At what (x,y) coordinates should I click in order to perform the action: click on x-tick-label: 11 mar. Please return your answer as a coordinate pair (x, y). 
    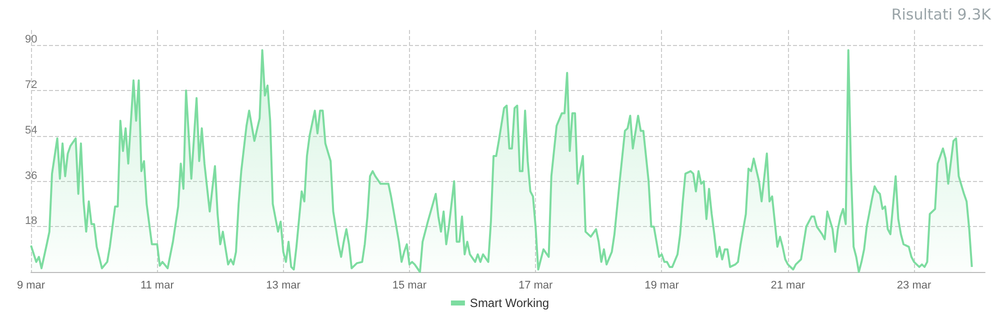
    Looking at the image, I should click on (157, 286).